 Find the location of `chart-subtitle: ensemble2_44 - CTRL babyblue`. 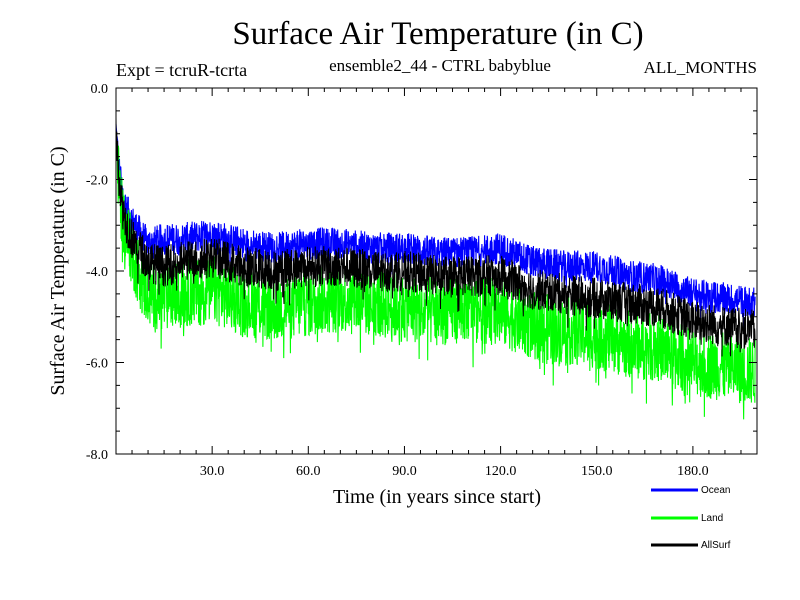

chart-subtitle: ensemble2_44 - CTRL babyblue is located at coordinates (440, 65).